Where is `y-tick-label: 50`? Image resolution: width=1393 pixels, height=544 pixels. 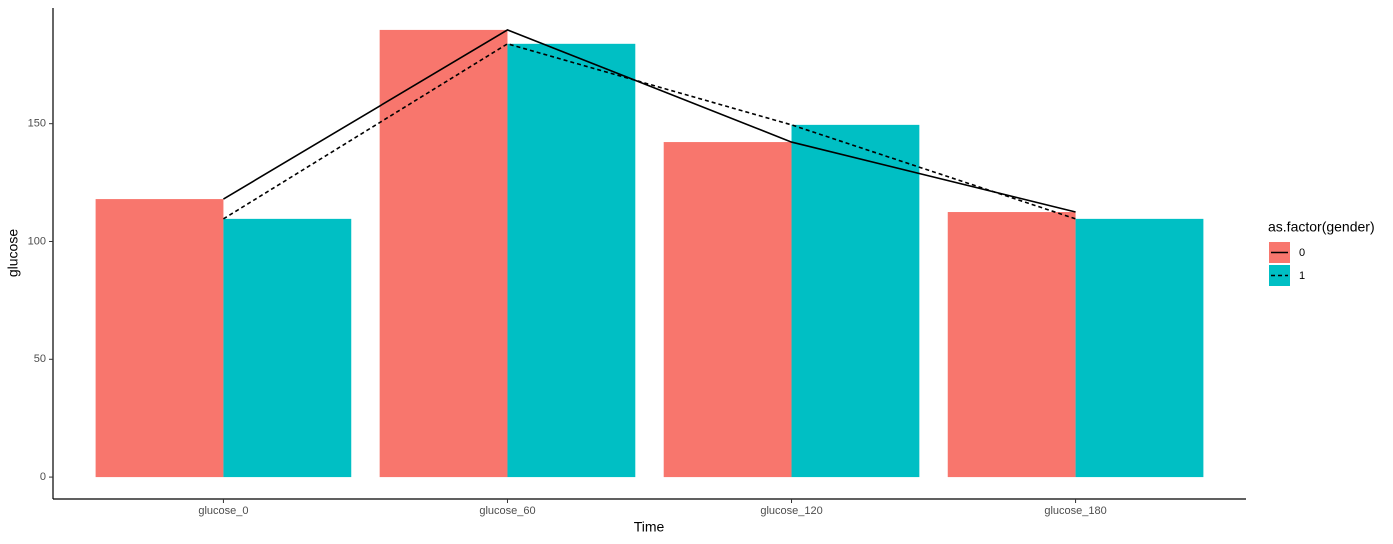 y-tick-label: 50 is located at coordinates (40, 359).